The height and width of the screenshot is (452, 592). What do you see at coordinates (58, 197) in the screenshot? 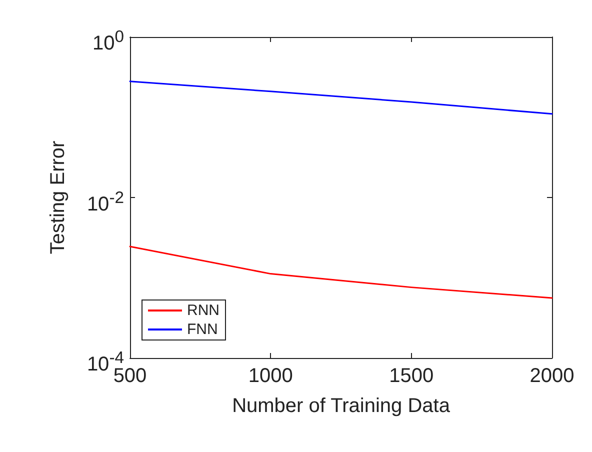
I see `y-axis-title: Testing Error` at bounding box center [58, 197].